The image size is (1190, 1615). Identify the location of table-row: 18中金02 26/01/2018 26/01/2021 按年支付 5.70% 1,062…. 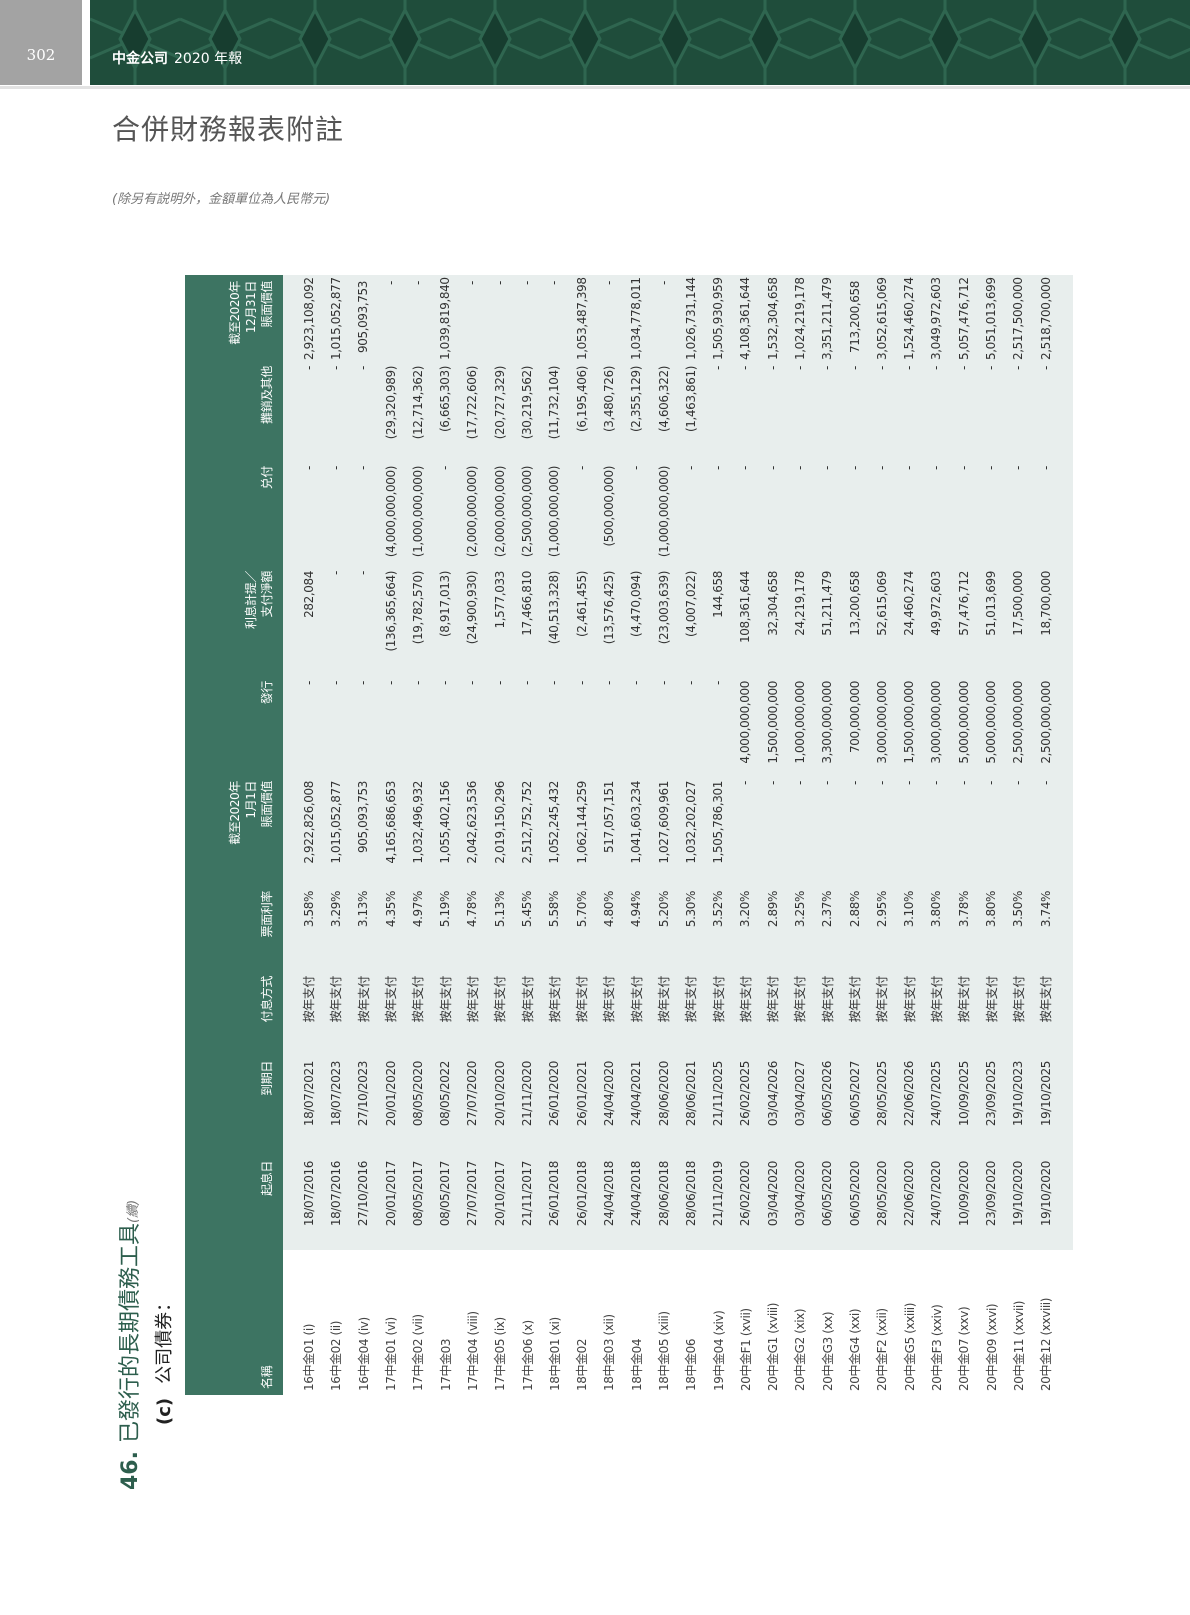
(581, 835).